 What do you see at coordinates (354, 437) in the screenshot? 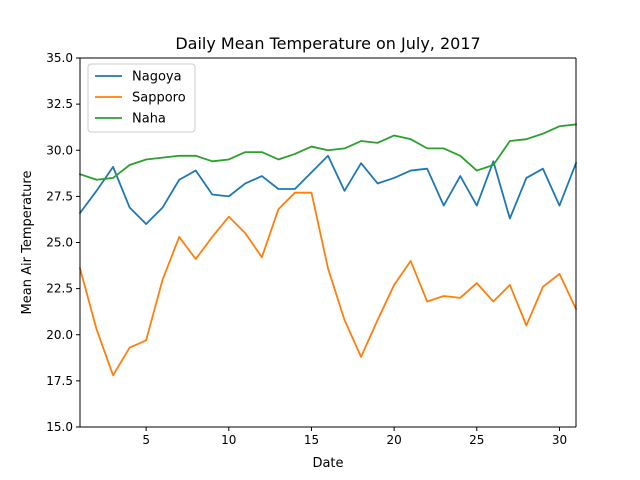
I see `x-axis-ticks: 5 10 15 20 25 30` at bounding box center [354, 437].